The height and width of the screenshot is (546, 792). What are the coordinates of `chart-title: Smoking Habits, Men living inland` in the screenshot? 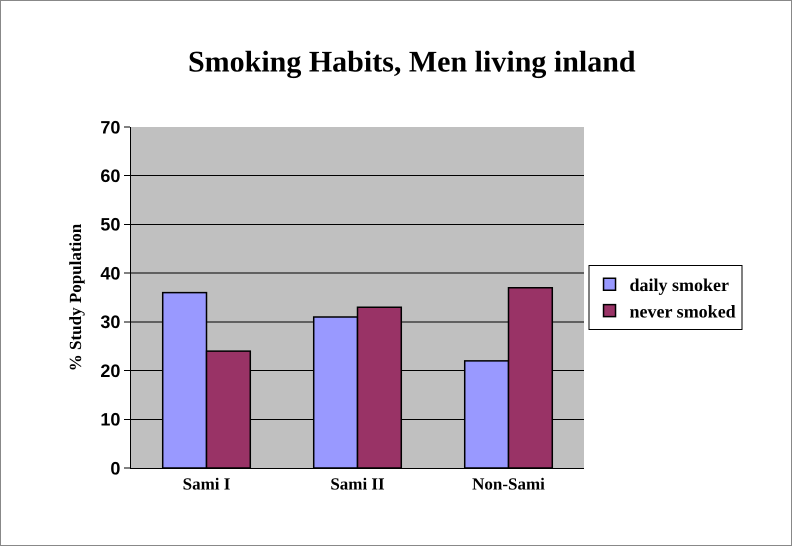 It's located at (412, 61).